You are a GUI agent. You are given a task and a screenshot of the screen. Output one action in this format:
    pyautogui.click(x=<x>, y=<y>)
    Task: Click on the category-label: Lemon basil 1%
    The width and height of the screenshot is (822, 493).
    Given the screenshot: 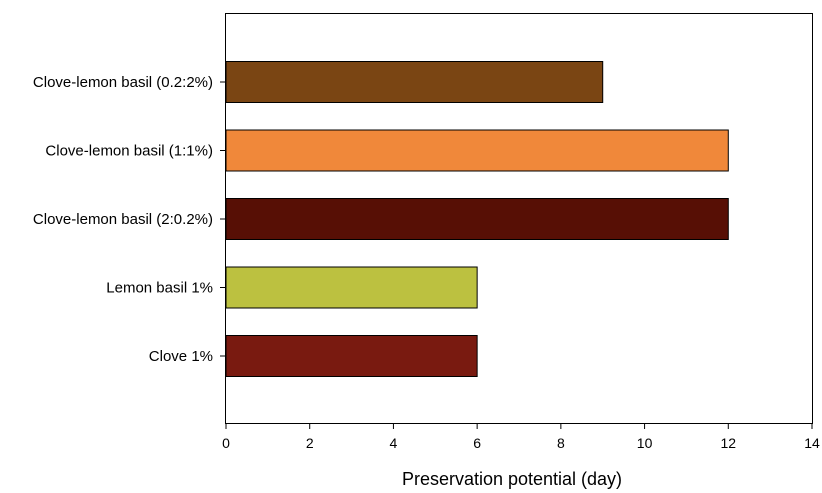 What is the action you would take?
    pyautogui.click(x=159, y=288)
    